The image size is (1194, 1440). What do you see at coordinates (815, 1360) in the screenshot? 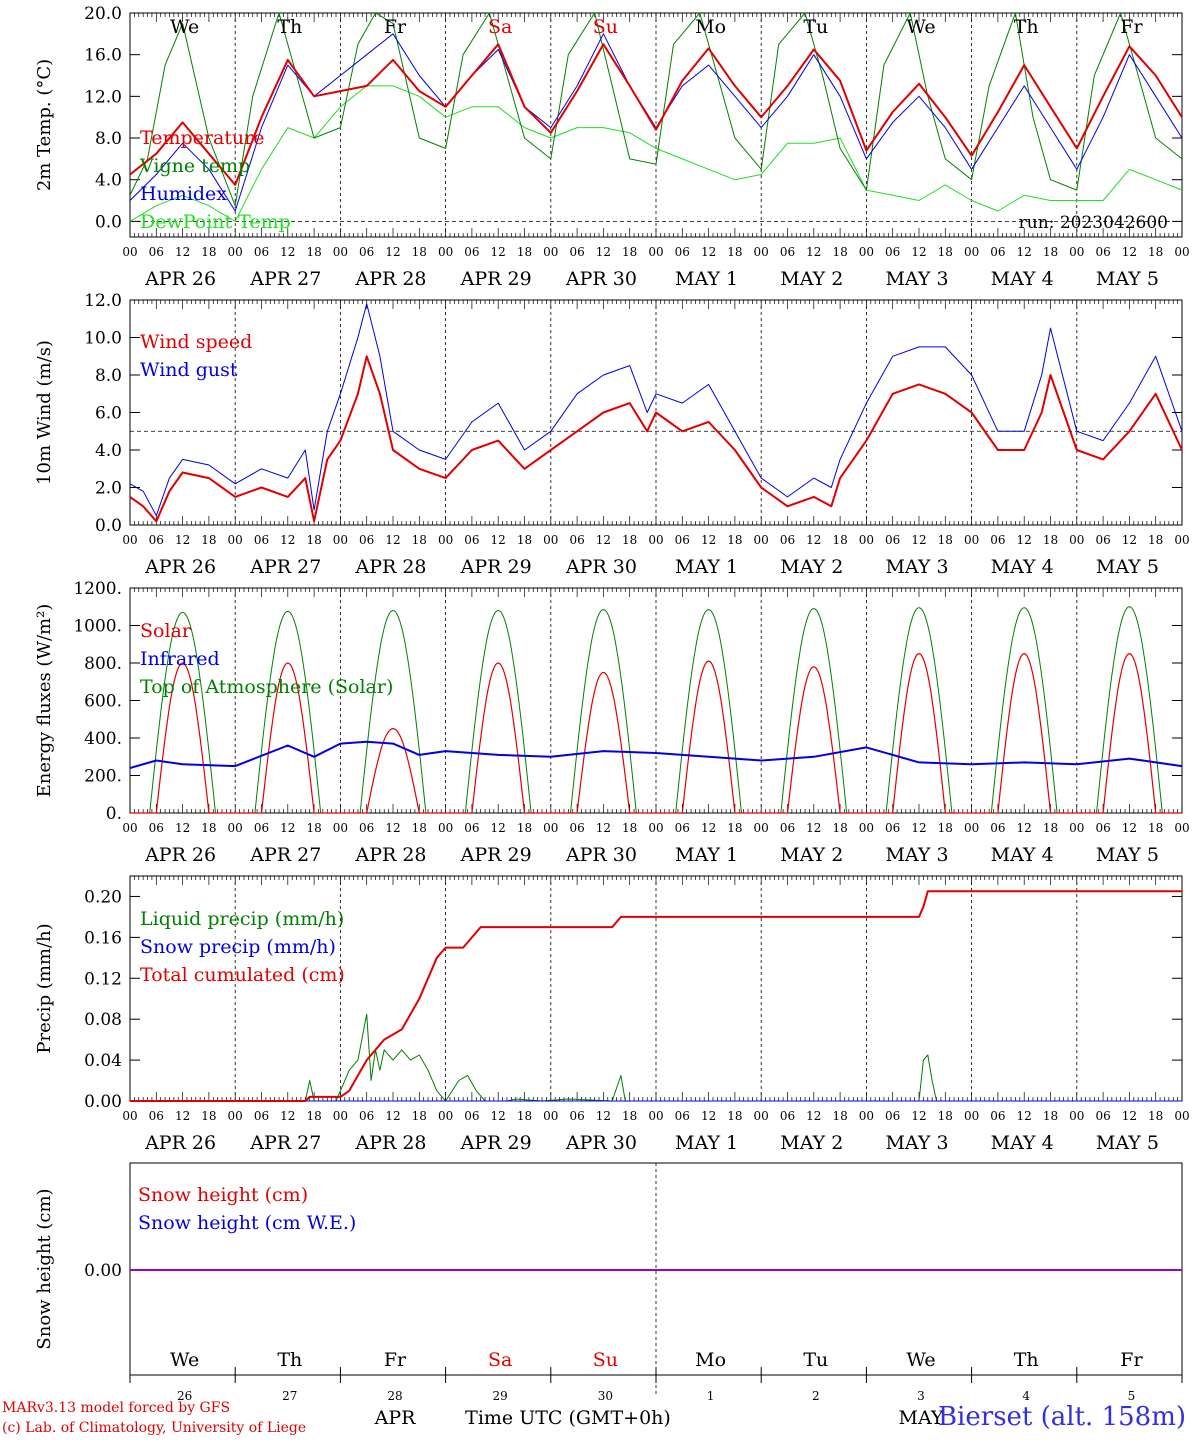
I see `bottom-day-name: Tu` at bounding box center [815, 1360].